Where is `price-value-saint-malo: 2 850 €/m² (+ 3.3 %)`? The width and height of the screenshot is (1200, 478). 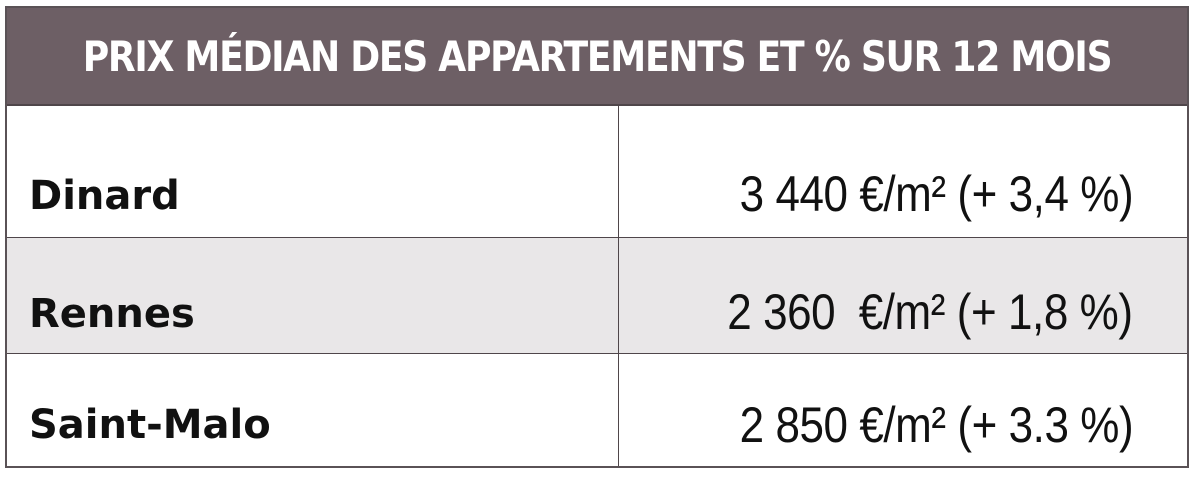 price-value-saint-malo: 2 850 €/m² (+ 3.3 %) is located at coordinates (903, 410).